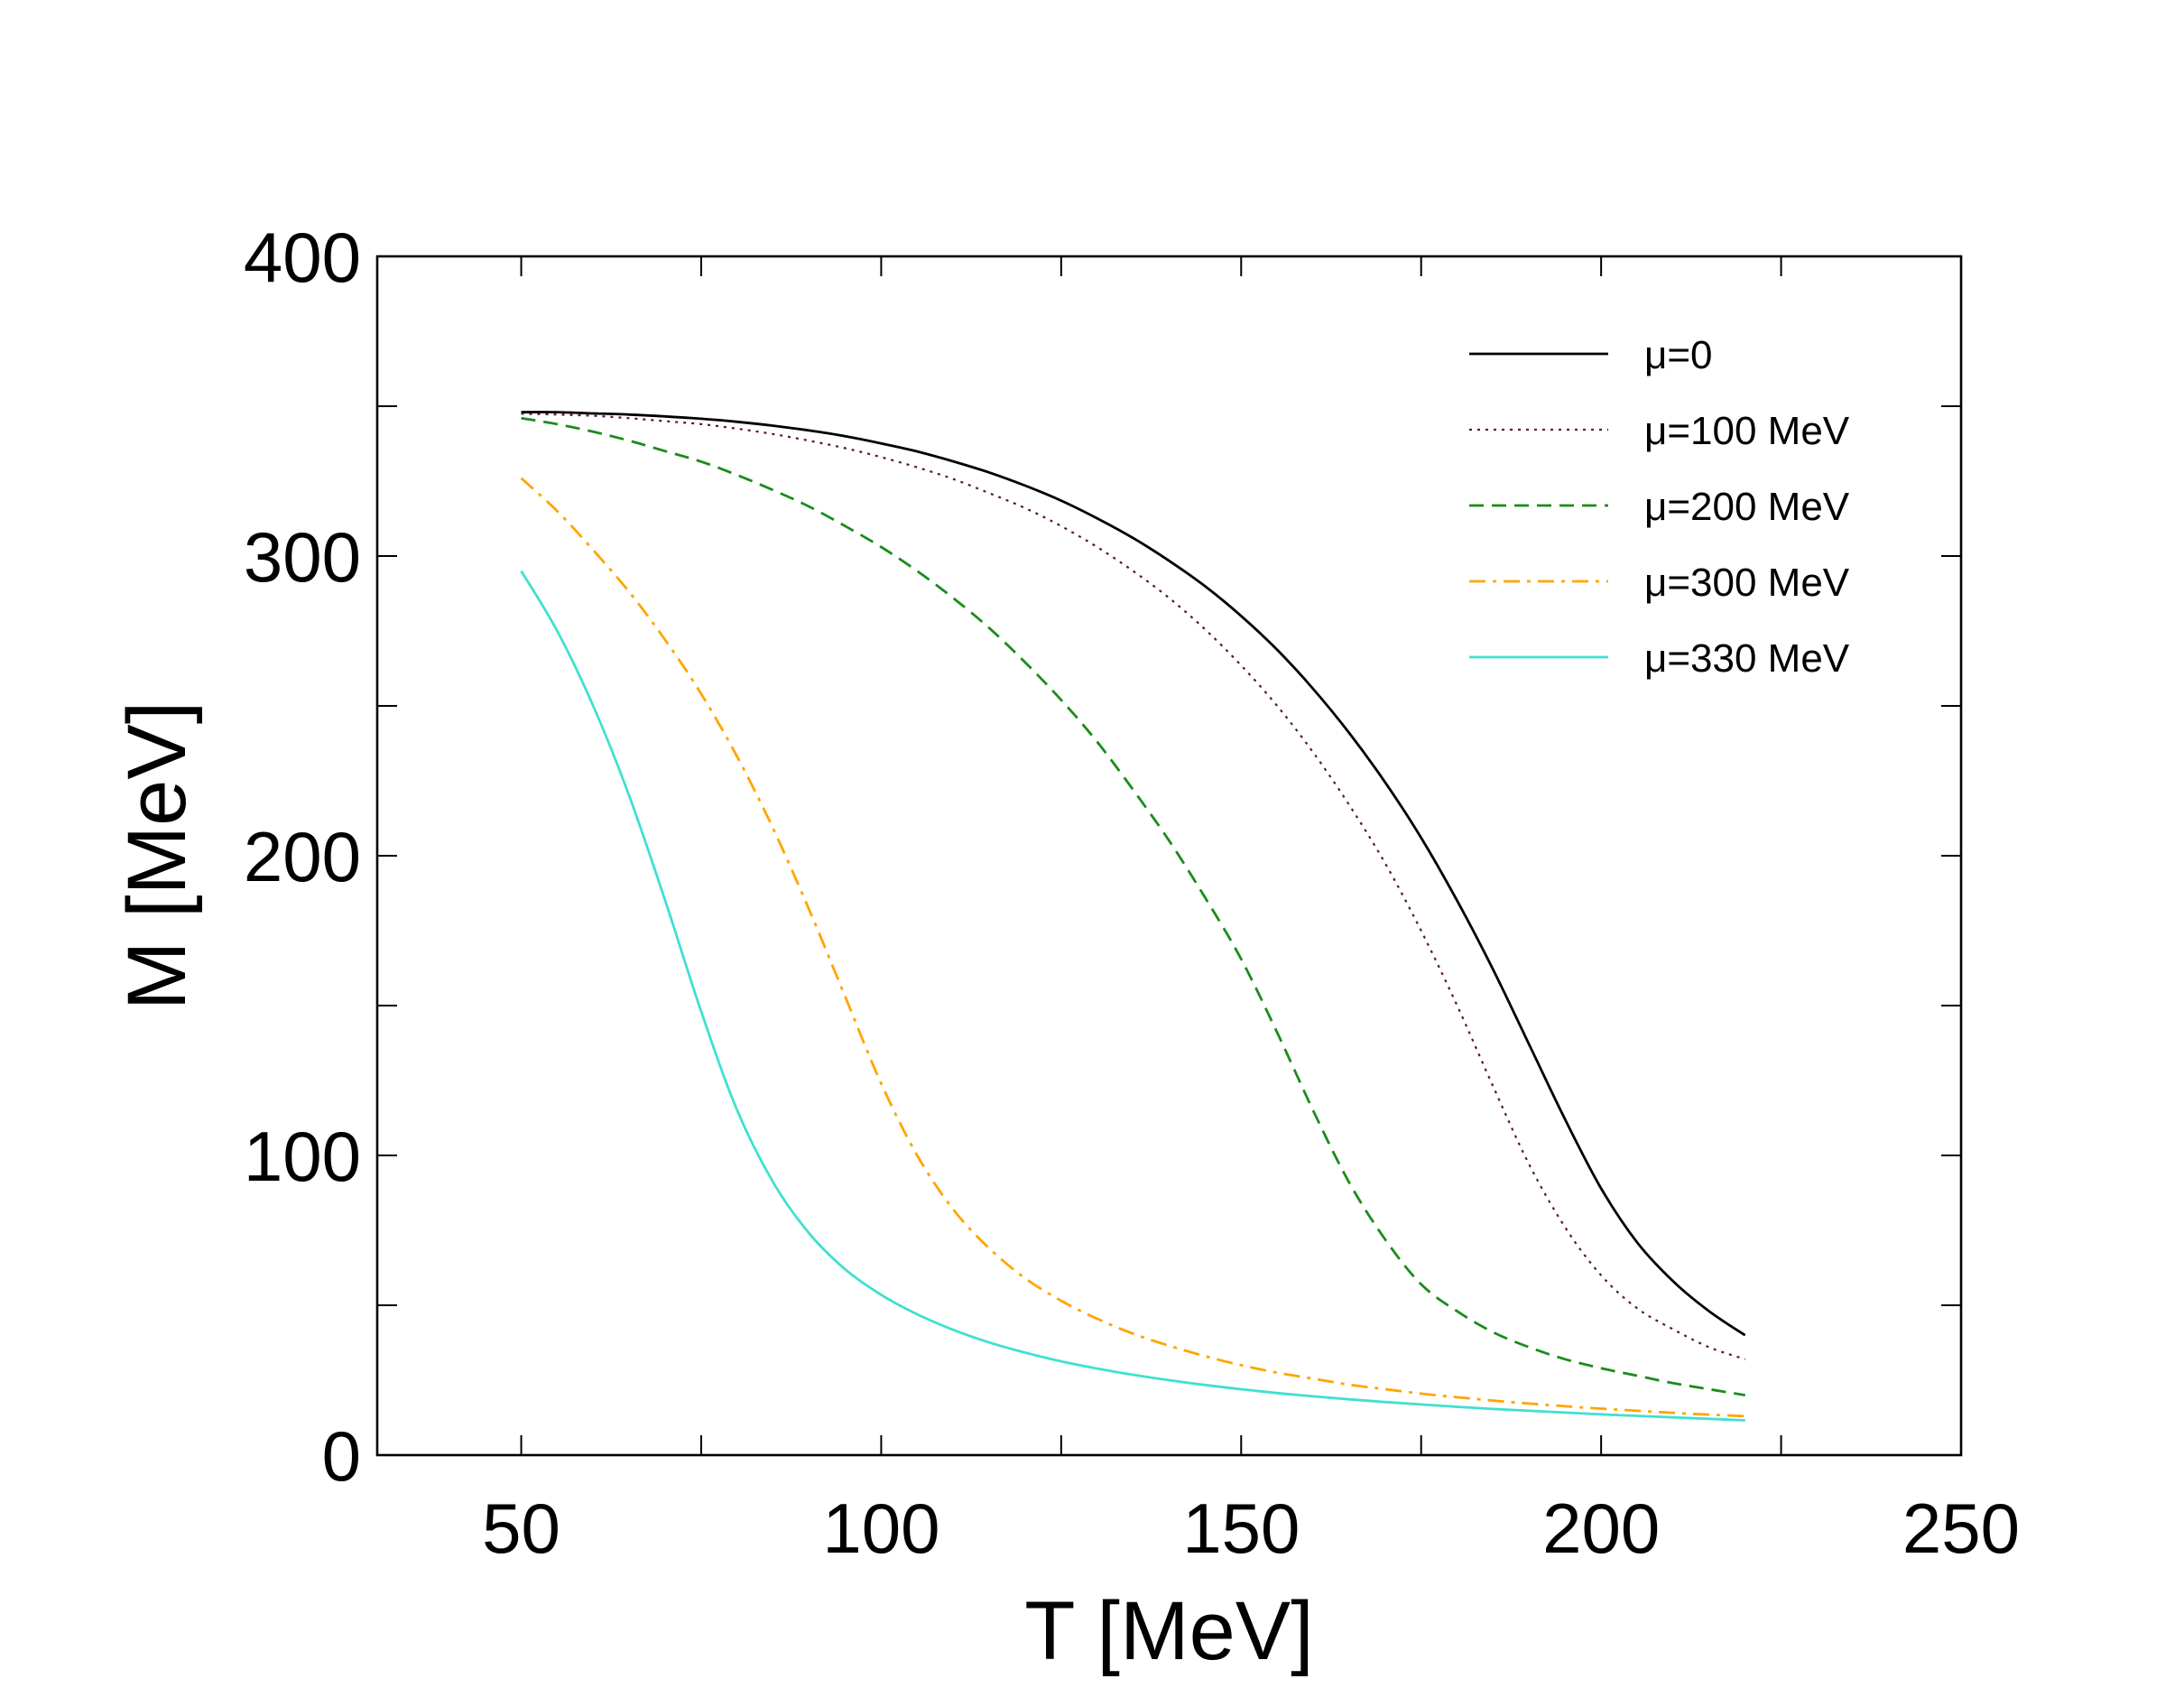  I want to click on legend-label-2: μ=200 MeV, so click(1747, 507).